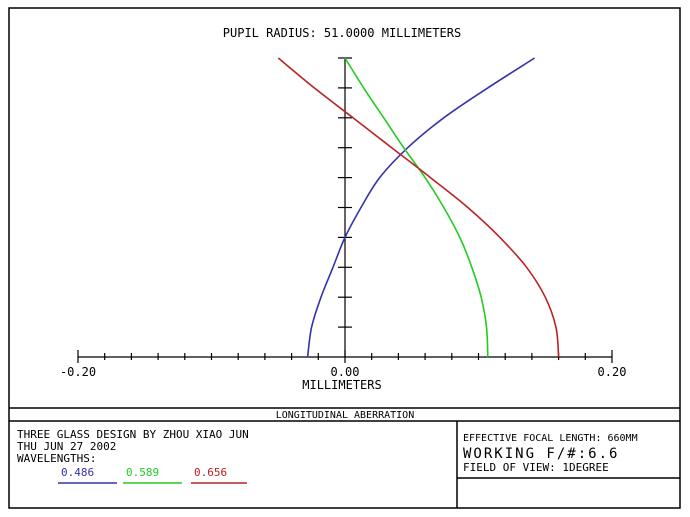 The height and width of the screenshot is (517, 690). Describe the element at coordinates (345, 415) in the screenshot. I see `title-block-heading: LONGITUDINAL ABERRATION` at that location.